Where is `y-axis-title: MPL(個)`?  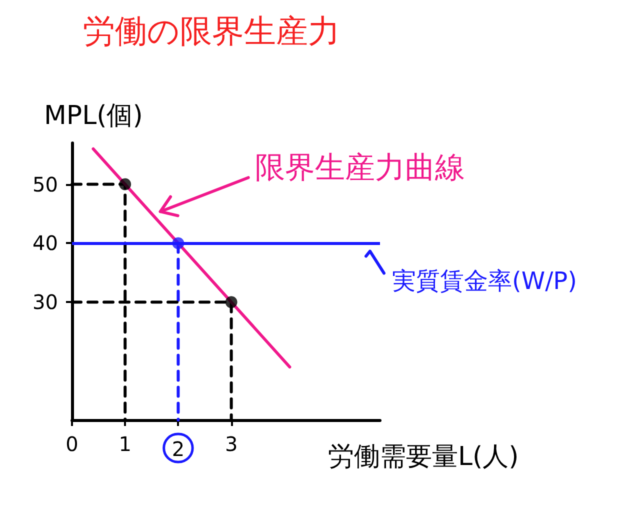
y-axis-title: MPL(個) is located at coordinates (93, 116).